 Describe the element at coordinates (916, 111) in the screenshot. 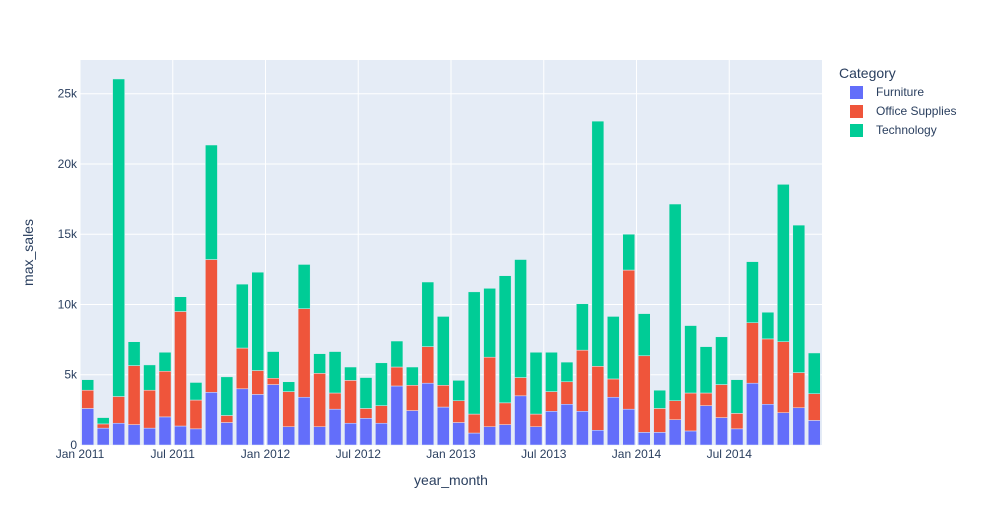

I see `legend-label-office-supplies: Office Supplies` at that location.